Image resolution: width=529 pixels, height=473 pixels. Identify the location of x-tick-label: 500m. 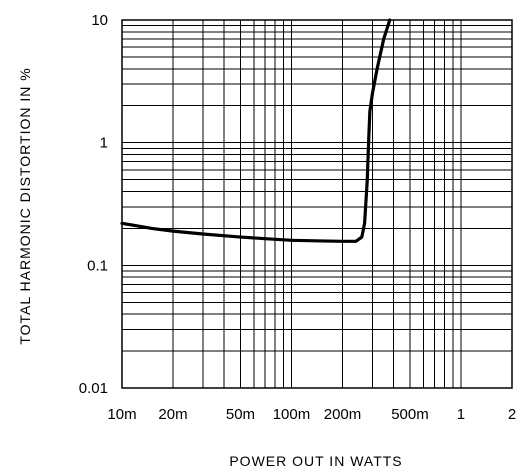
(410, 414).